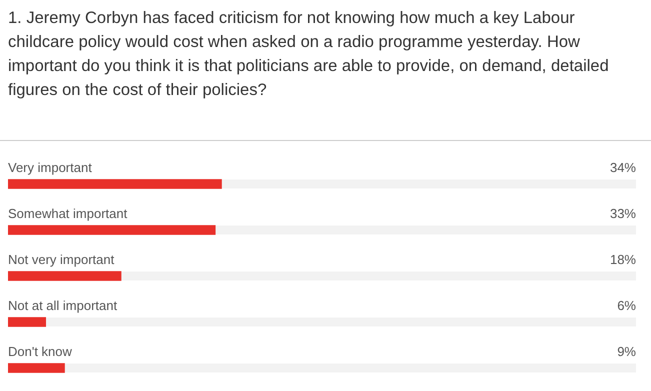 Image resolution: width=651 pixels, height=391 pixels. Describe the element at coordinates (61, 259) in the screenshot. I see `y-tick-label: Not very important` at that location.